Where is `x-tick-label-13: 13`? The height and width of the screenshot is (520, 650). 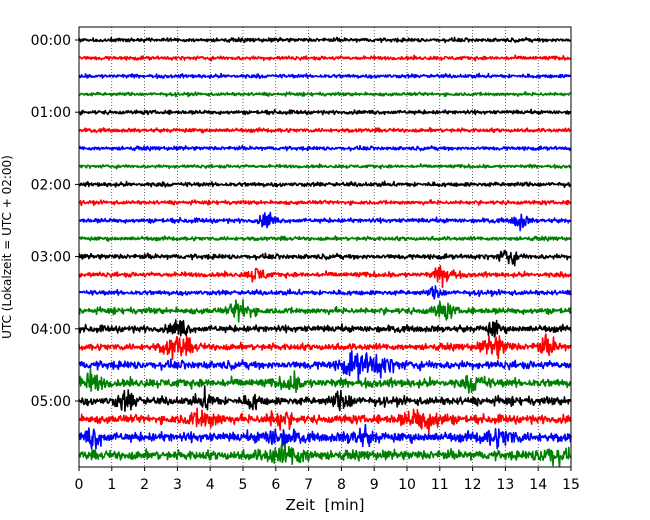 x-tick-label-13: 13 is located at coordinates (505, 485).